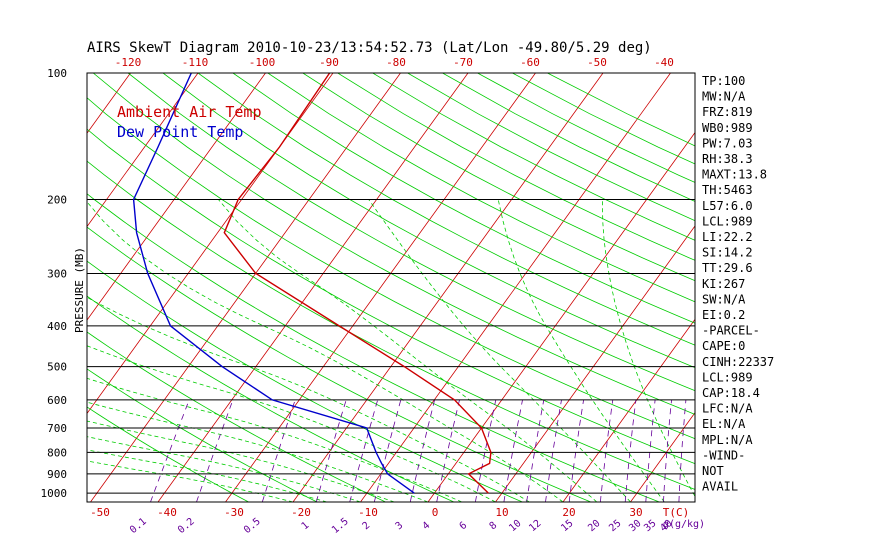  I want to click on bottom-temp-tick: -20, so click(301, 512).